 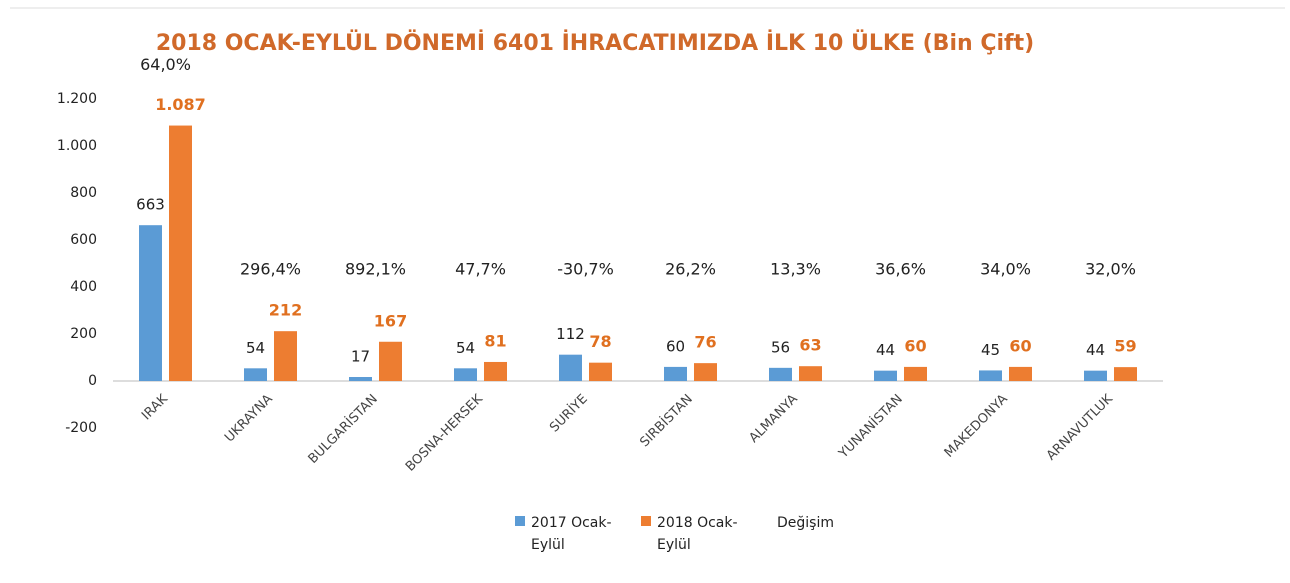 What do you see at coordinates (249, 419) in the screenshot?
I see `x-tick-label: UKRAYNA` at bounding box center [249, 419].